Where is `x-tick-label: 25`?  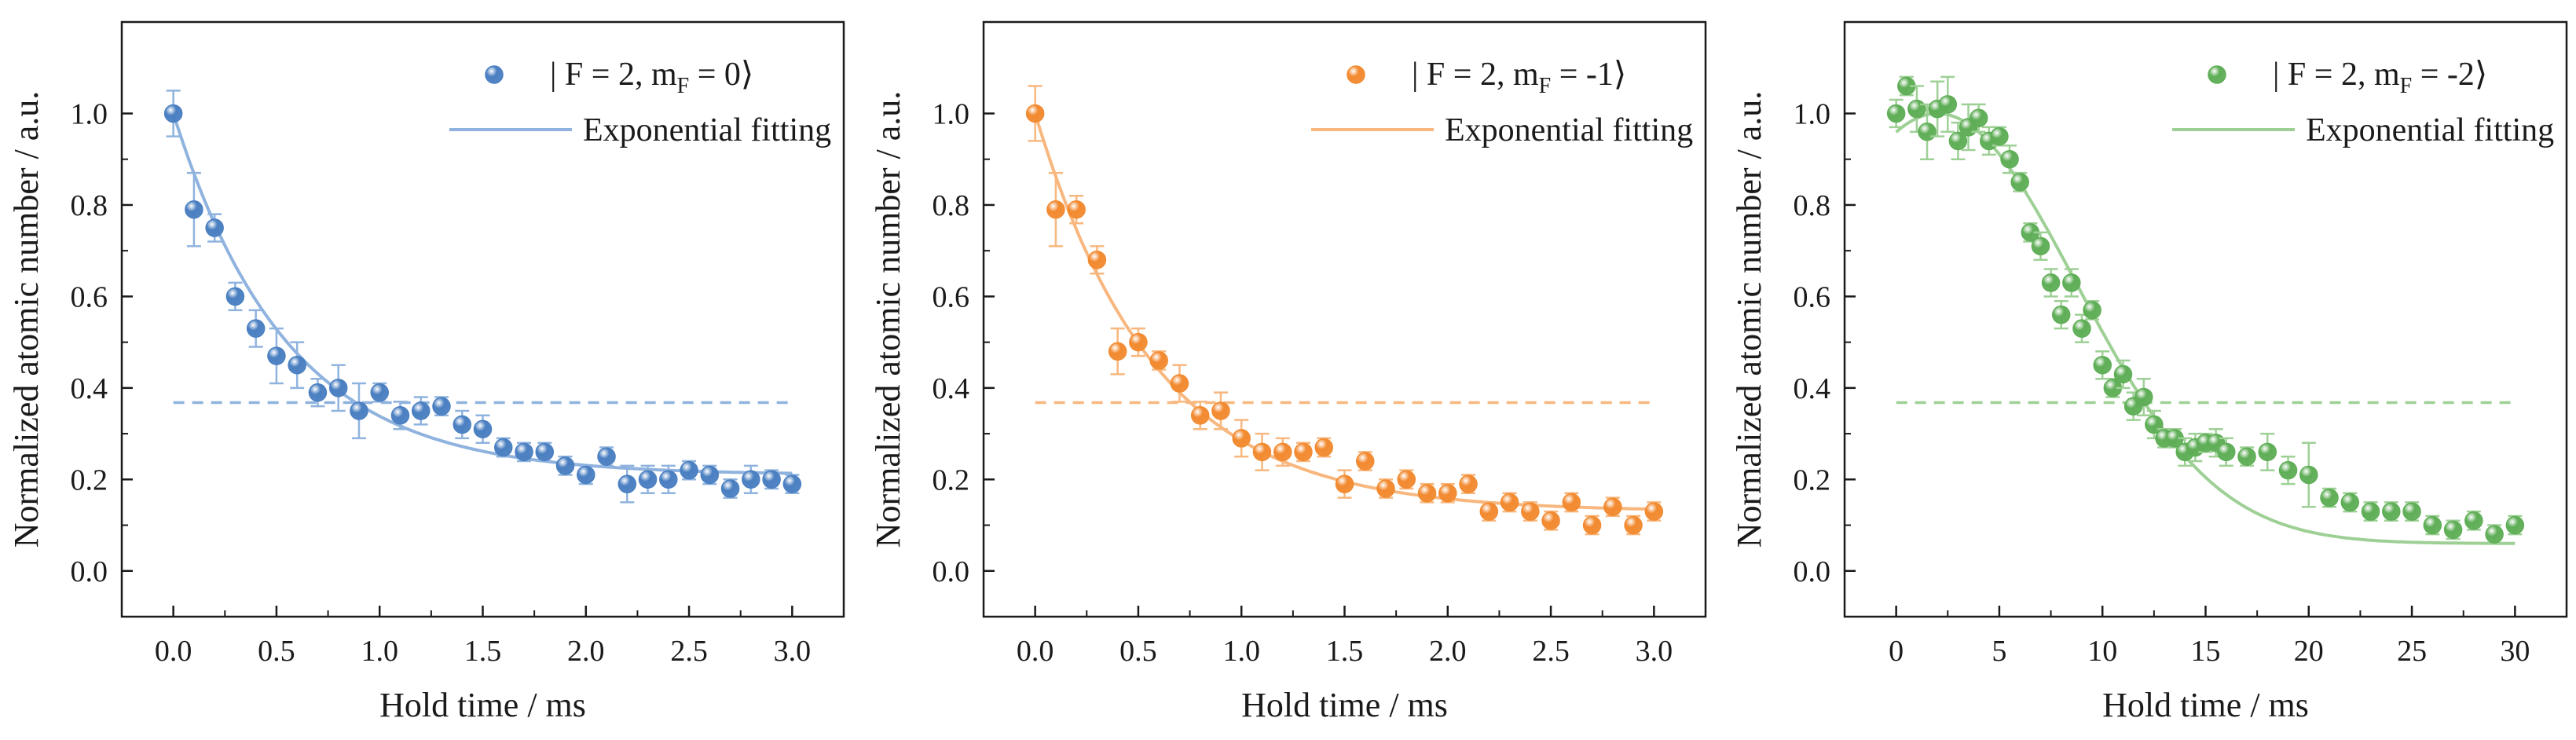
x-tick-label: 25 is located at coordinates (2412, 652).